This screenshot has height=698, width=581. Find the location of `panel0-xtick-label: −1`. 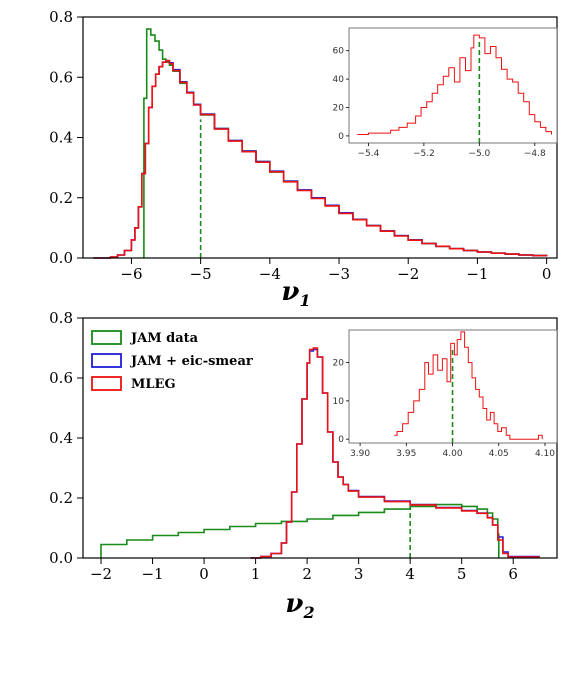

panel0-xtick-label: −1 is located at coordinates (477, 274).